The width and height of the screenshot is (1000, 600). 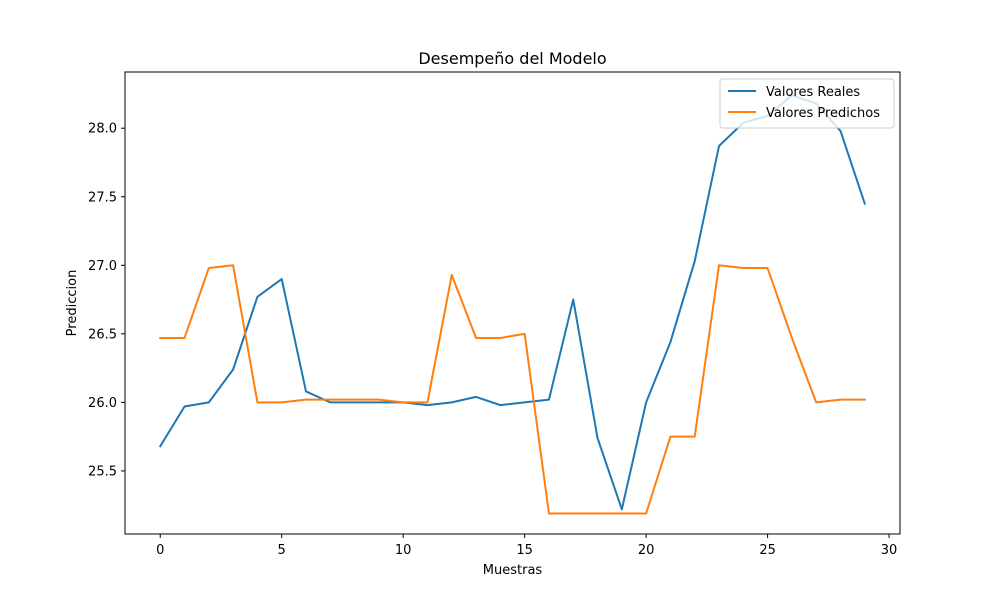 I want to click on x-tick-label: 20, so click(x=646, y=550).